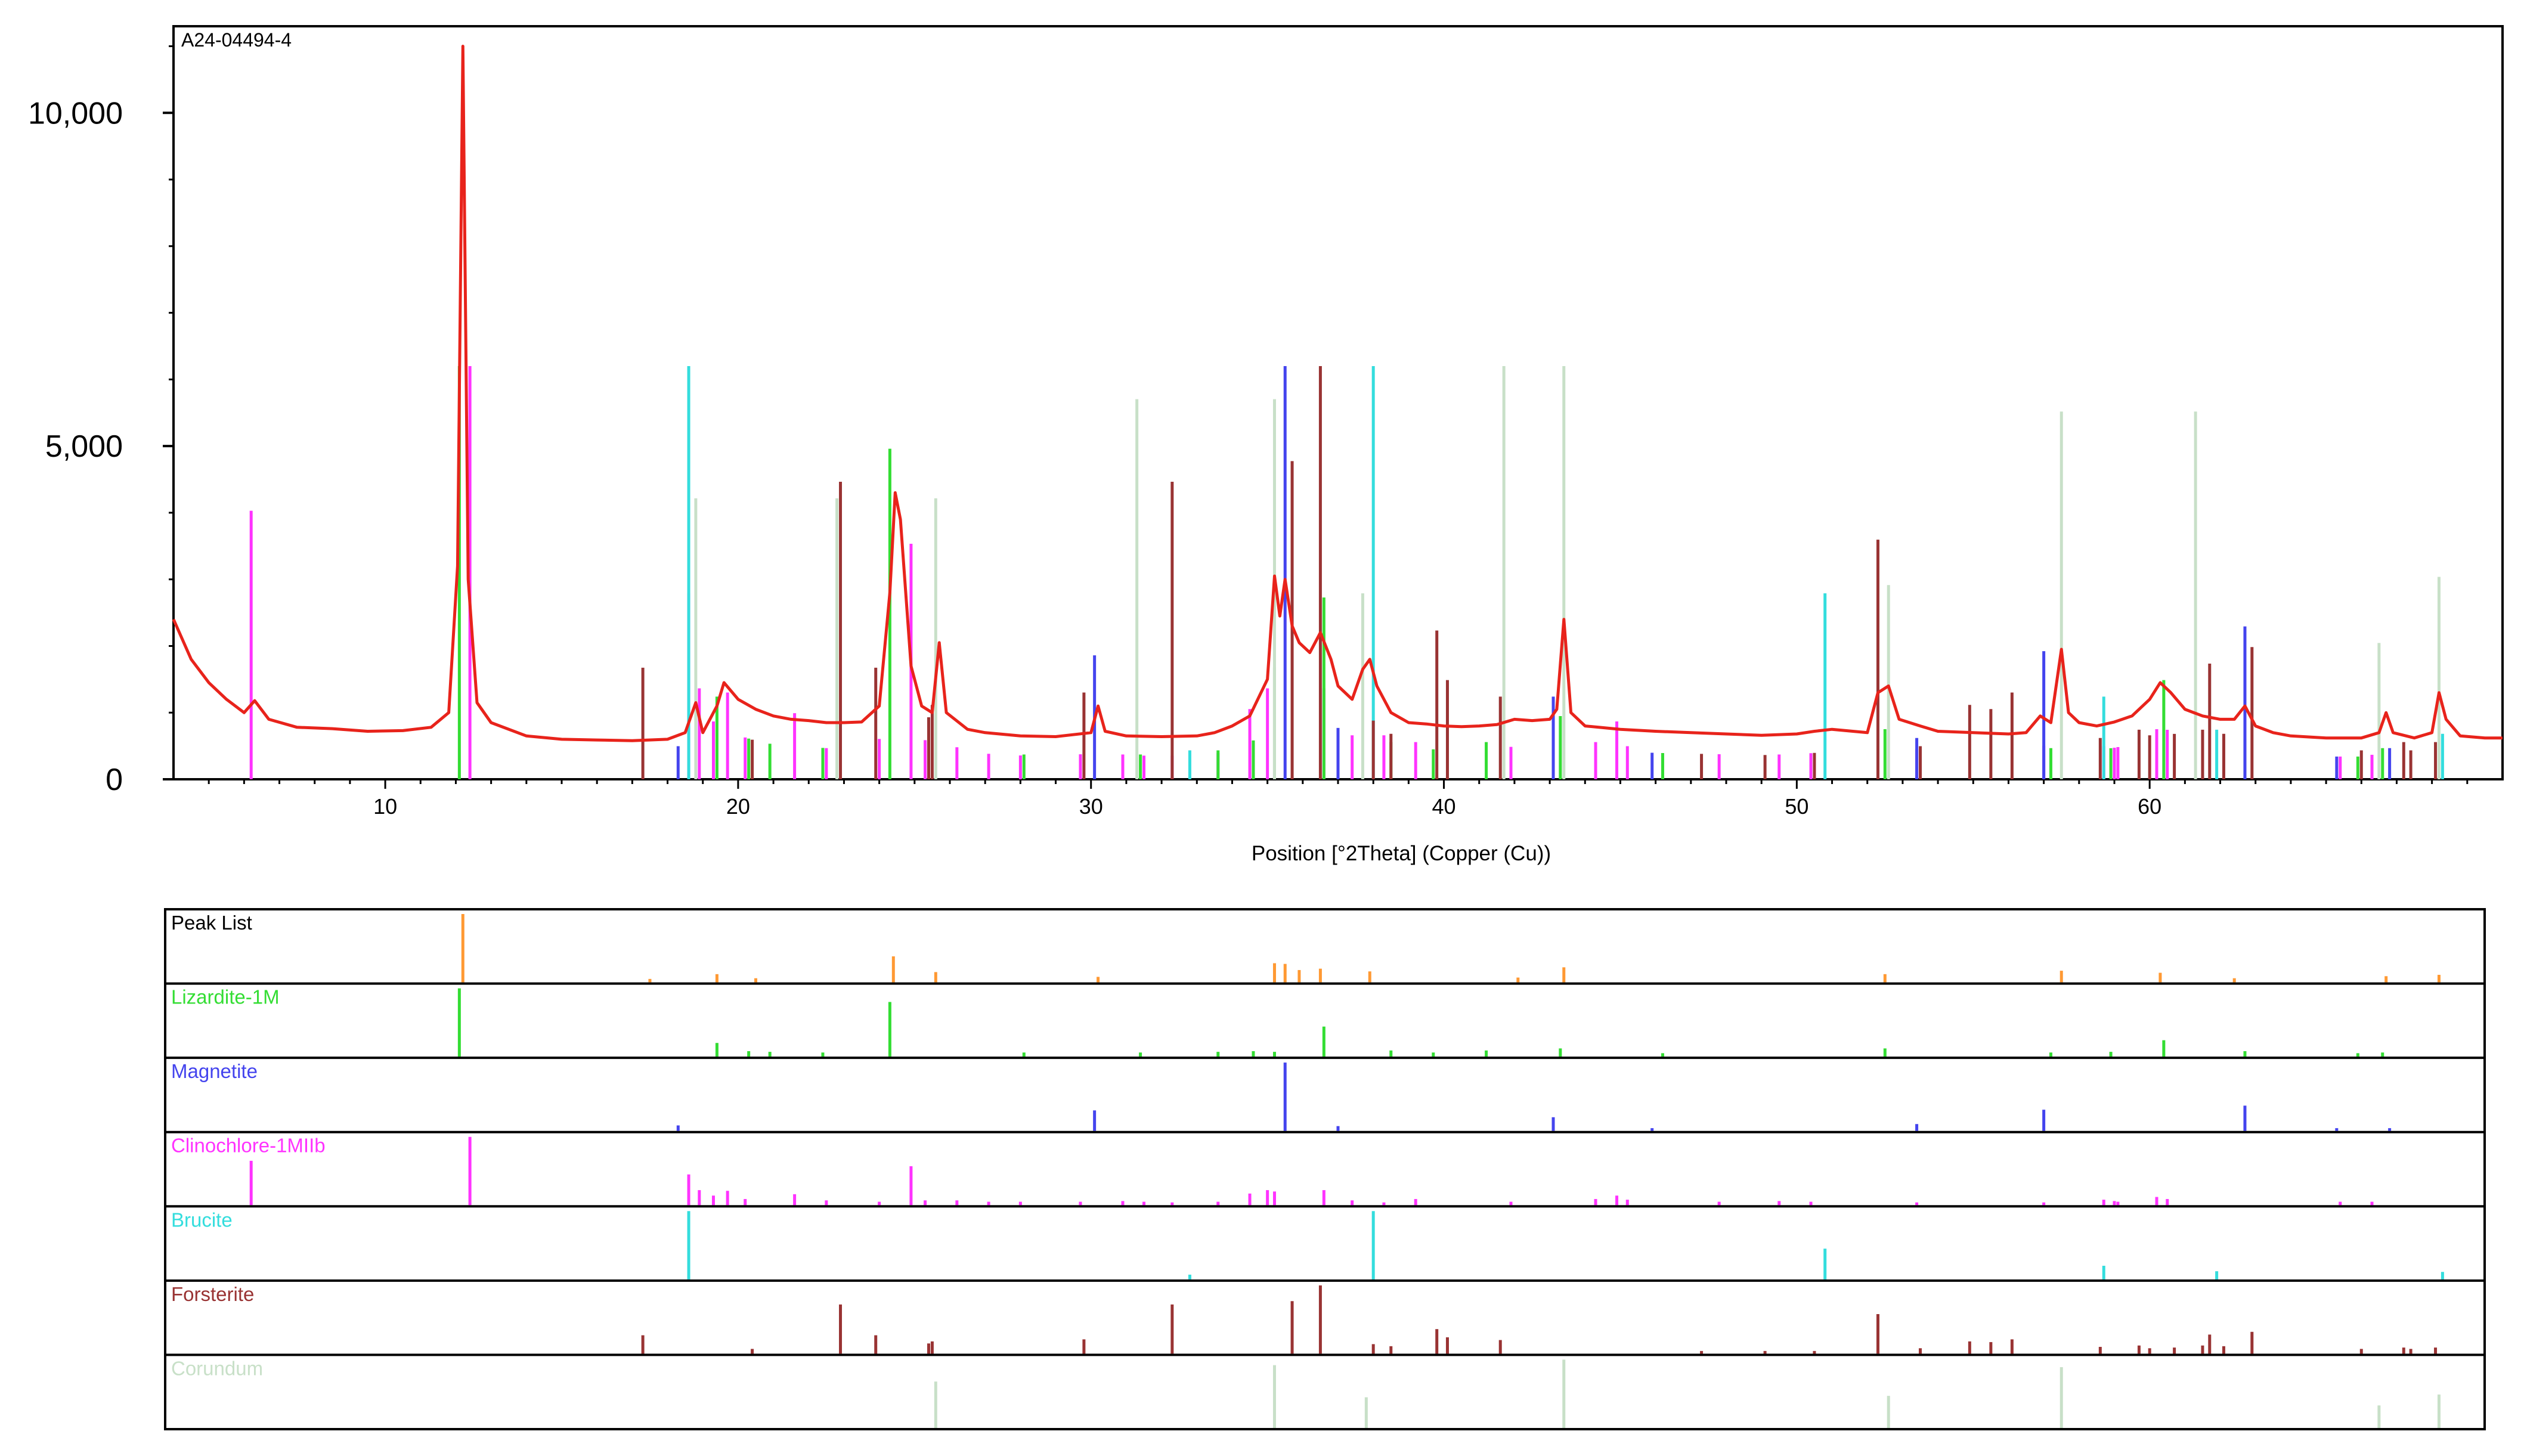 This screenshot has height=1456, width=2524. Describe the element at coordinates (1401, 853) in the screenshot. I see `x-axis-label: Position [°2Theta] (Copper (Cu))` at that location.